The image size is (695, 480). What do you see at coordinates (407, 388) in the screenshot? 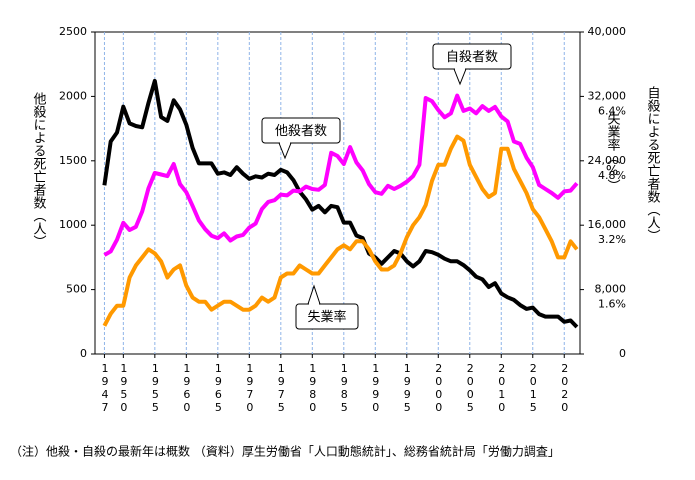
I see `x-tick-label: 1995` at bounding box center [407, 388].